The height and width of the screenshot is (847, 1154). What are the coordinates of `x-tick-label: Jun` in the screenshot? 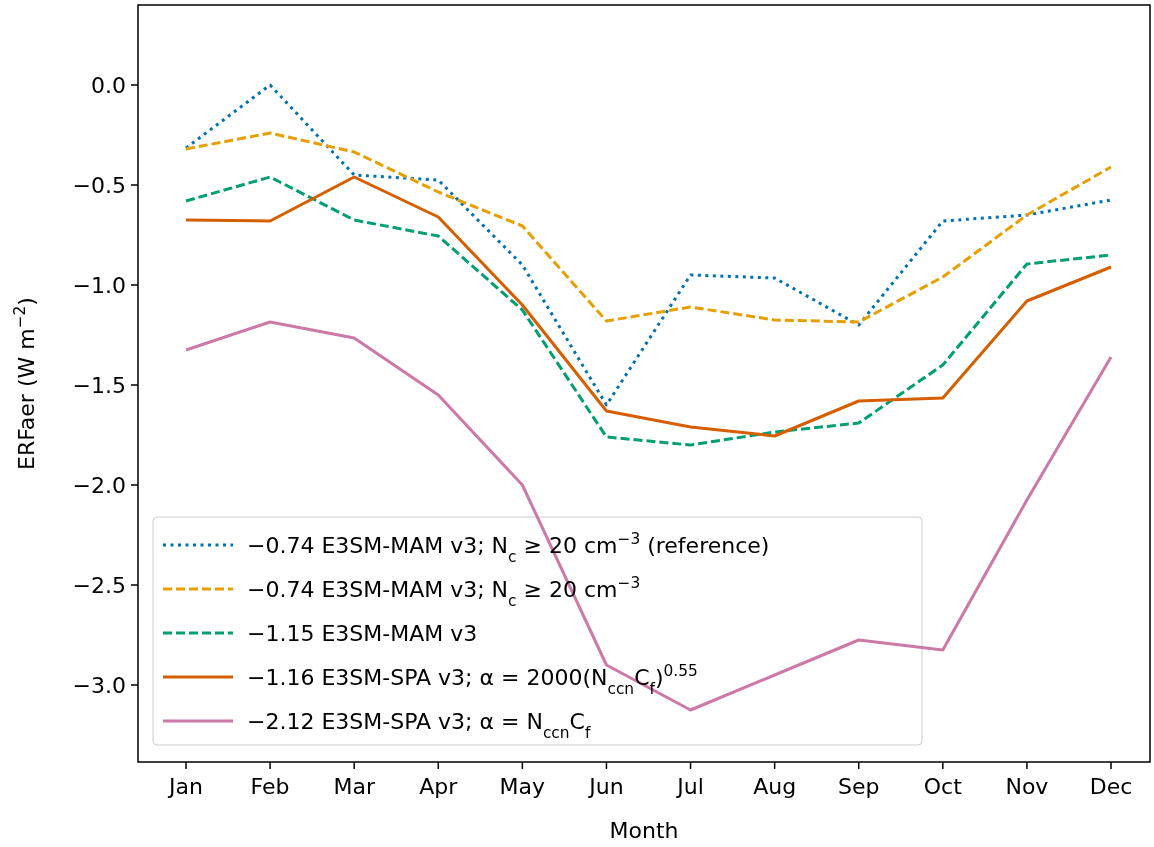 It's located at (605, 786).